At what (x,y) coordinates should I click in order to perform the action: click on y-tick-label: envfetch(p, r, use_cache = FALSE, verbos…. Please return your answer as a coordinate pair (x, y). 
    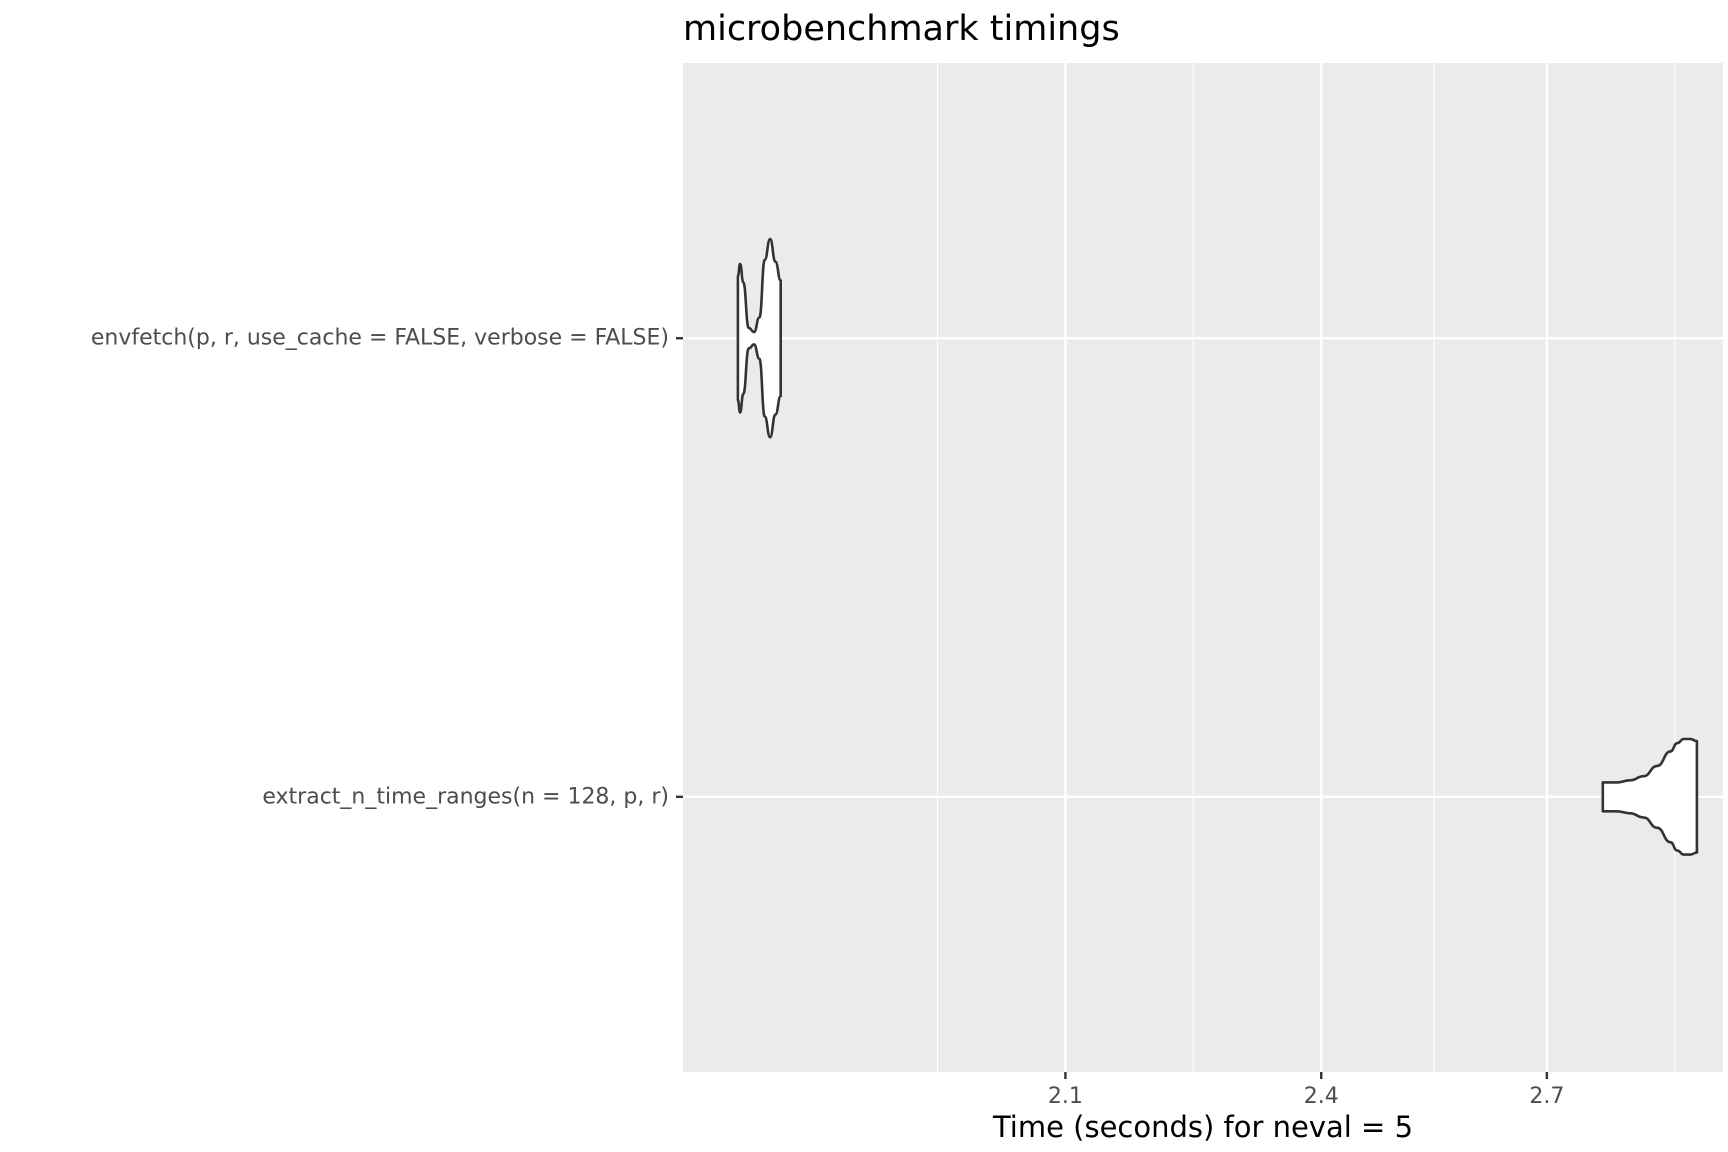
    Looking at the image, I should click on (380, 338).